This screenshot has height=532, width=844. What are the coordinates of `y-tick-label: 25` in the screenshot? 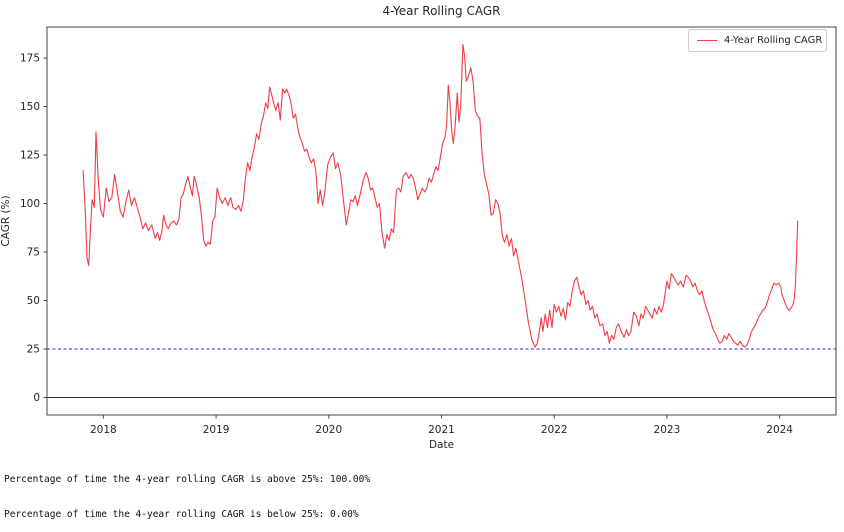 It's located at (33, 350).